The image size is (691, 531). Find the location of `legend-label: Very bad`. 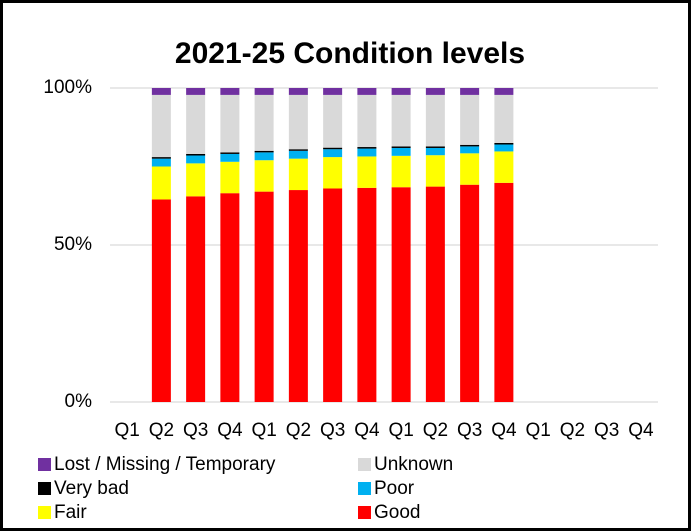

legend-label: Very bad is located at coordinates (91, 488).